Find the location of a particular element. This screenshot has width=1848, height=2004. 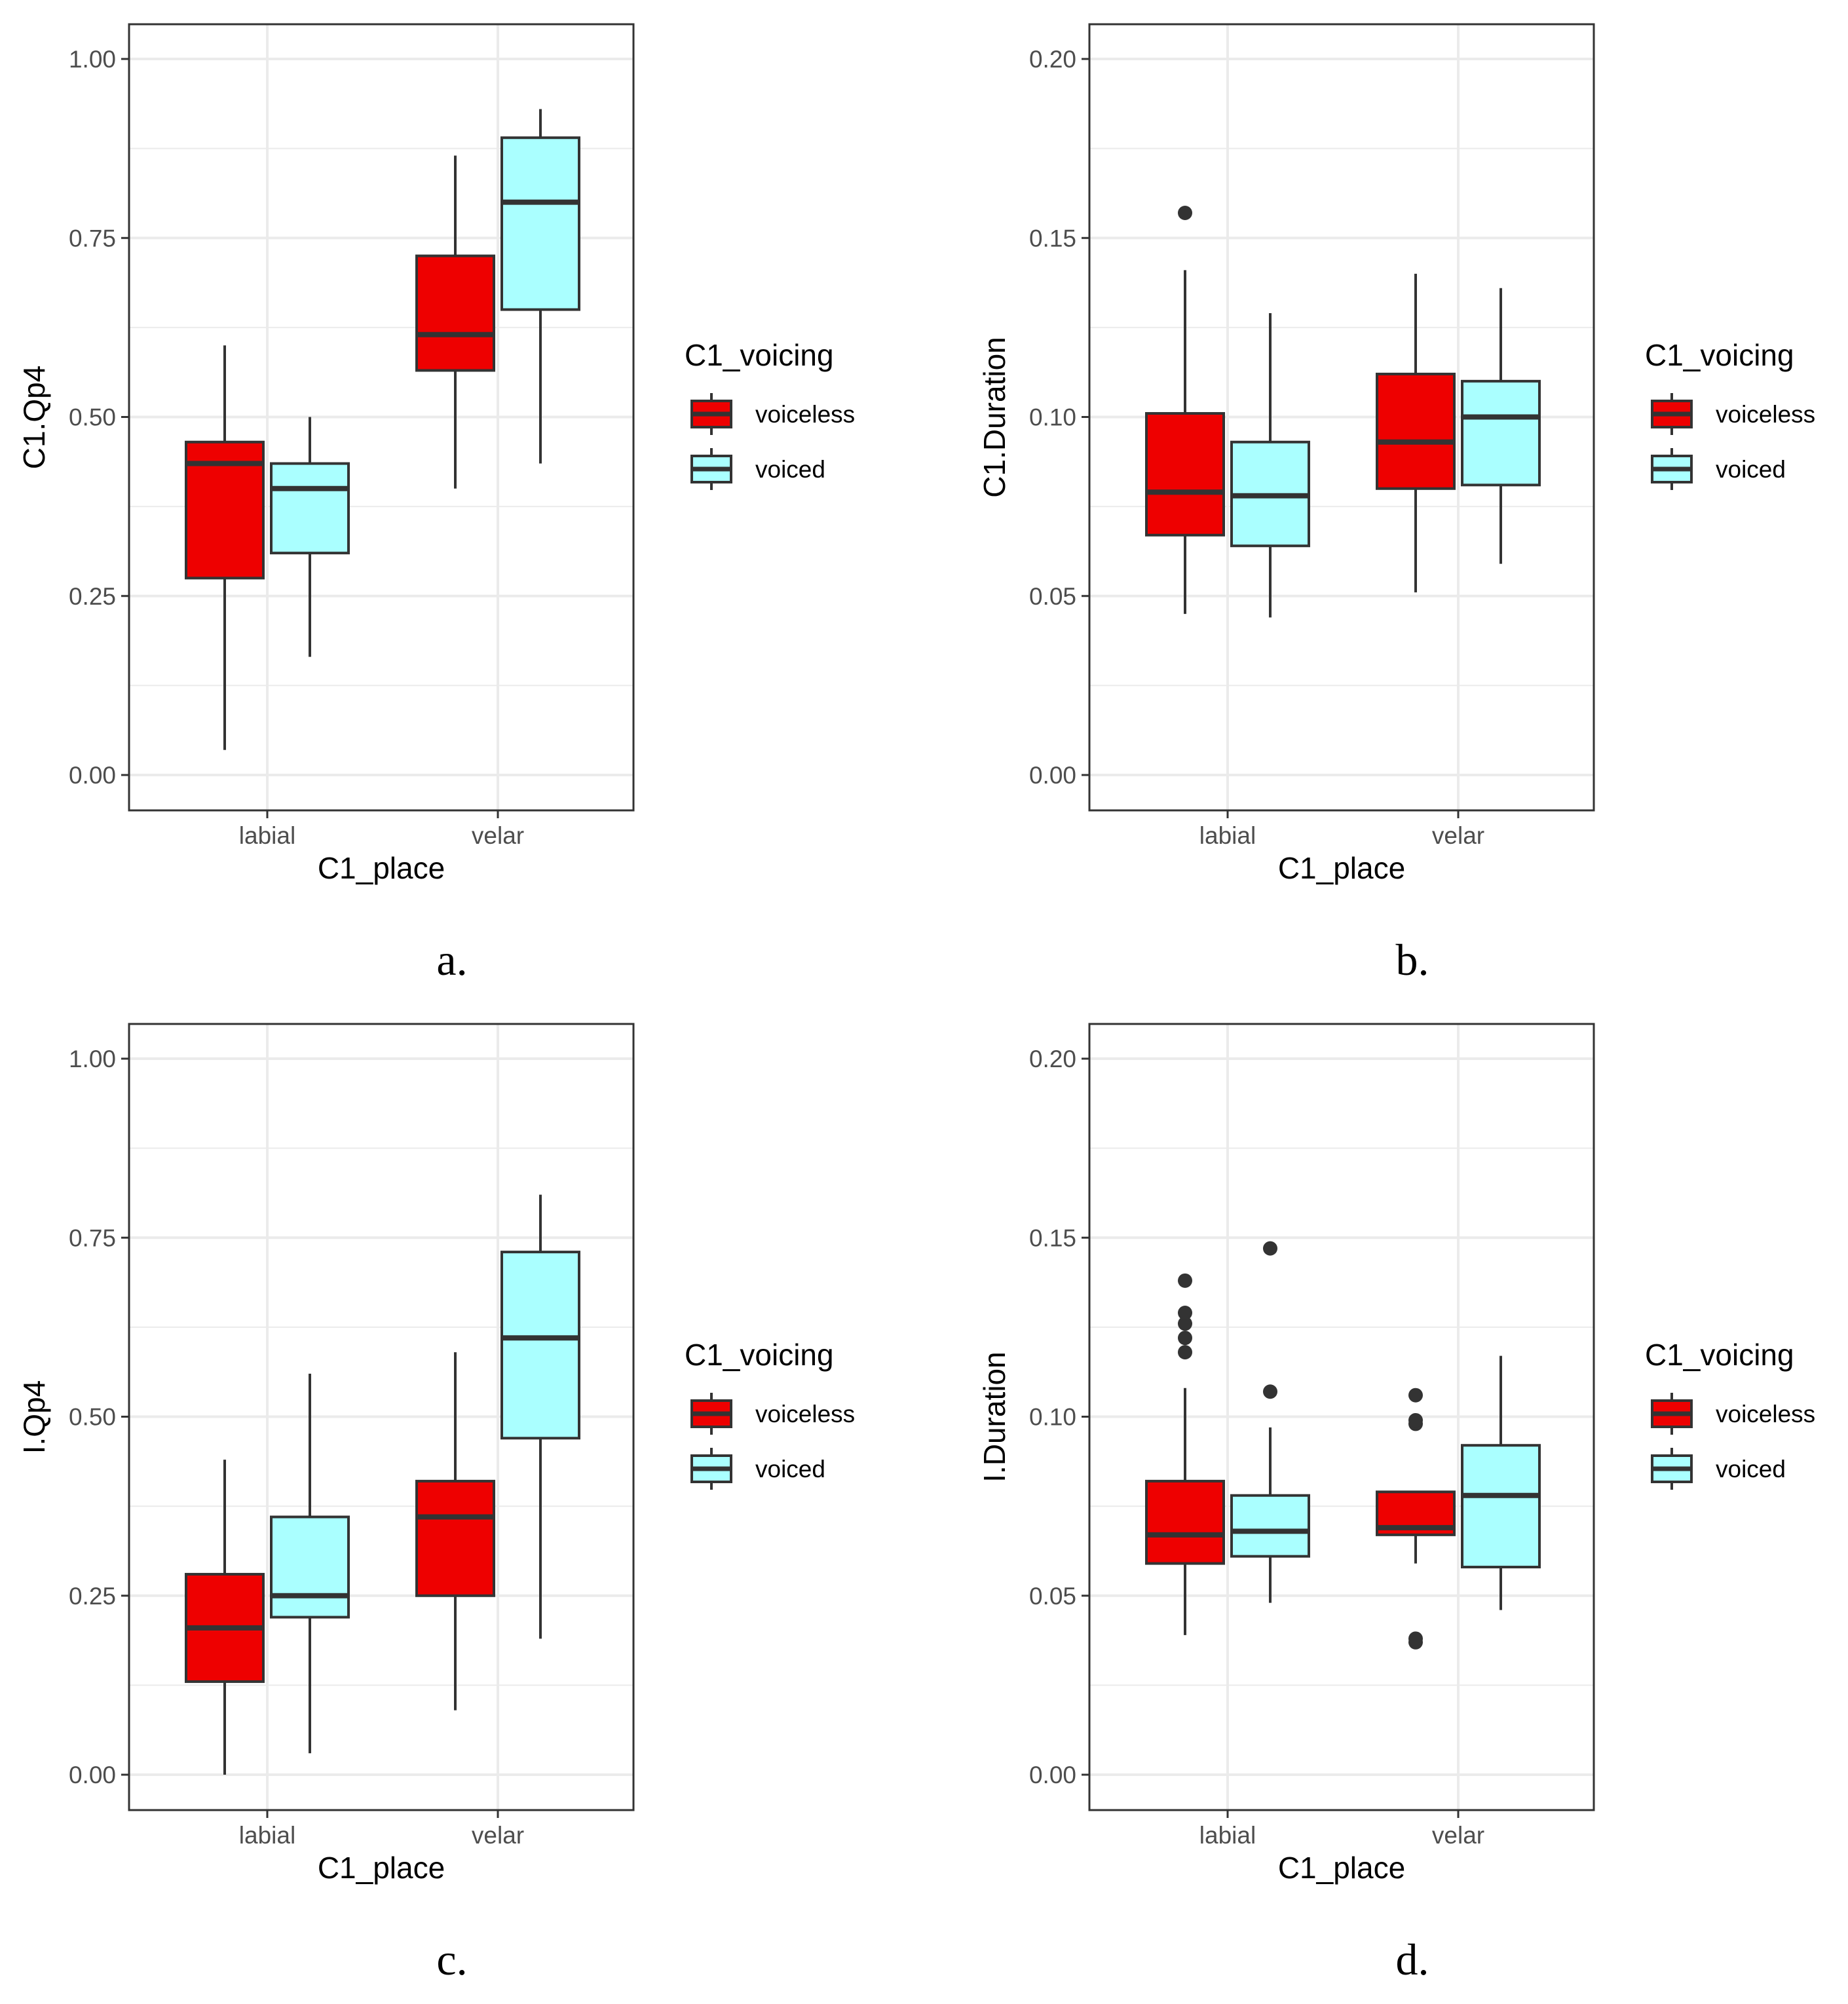

y-tick-label: 0.25 is located at coordinates (92, 1596).